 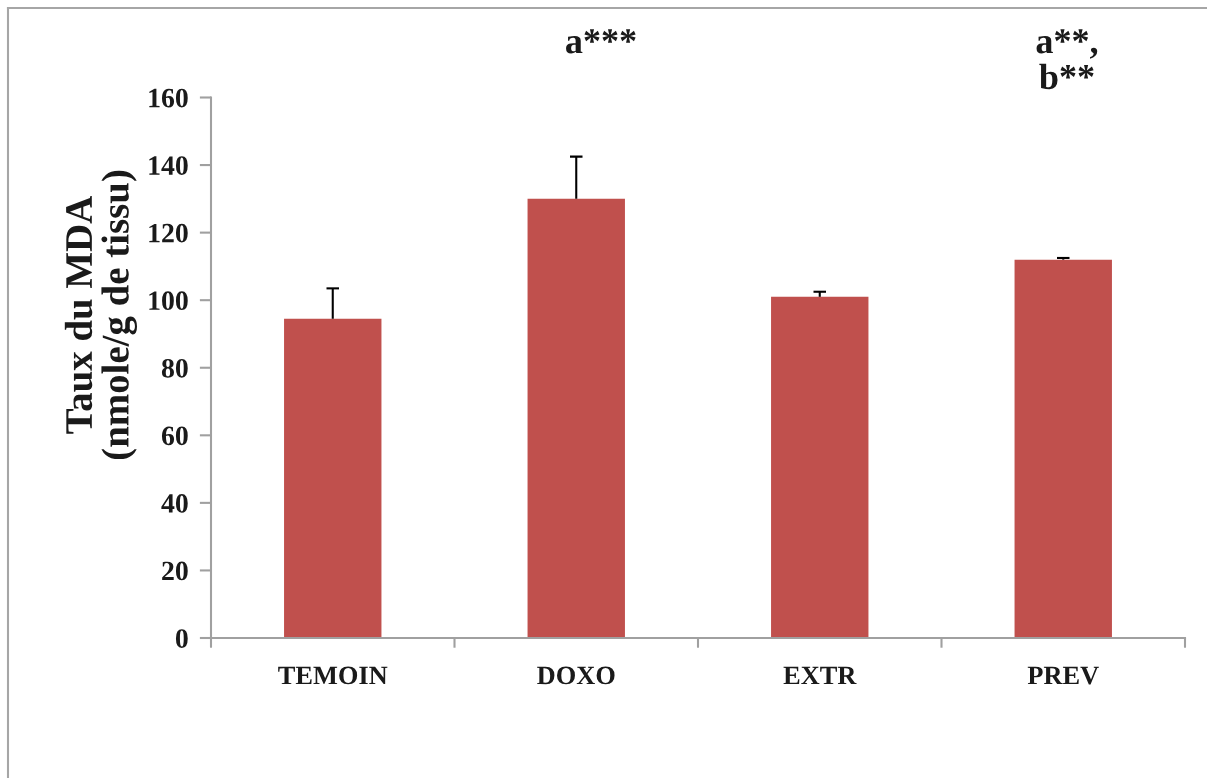 What do you see at coordinates (576, 675) in the screenshot?
I see `x-tick-label: DOXO` at bounding box center [576, 675].